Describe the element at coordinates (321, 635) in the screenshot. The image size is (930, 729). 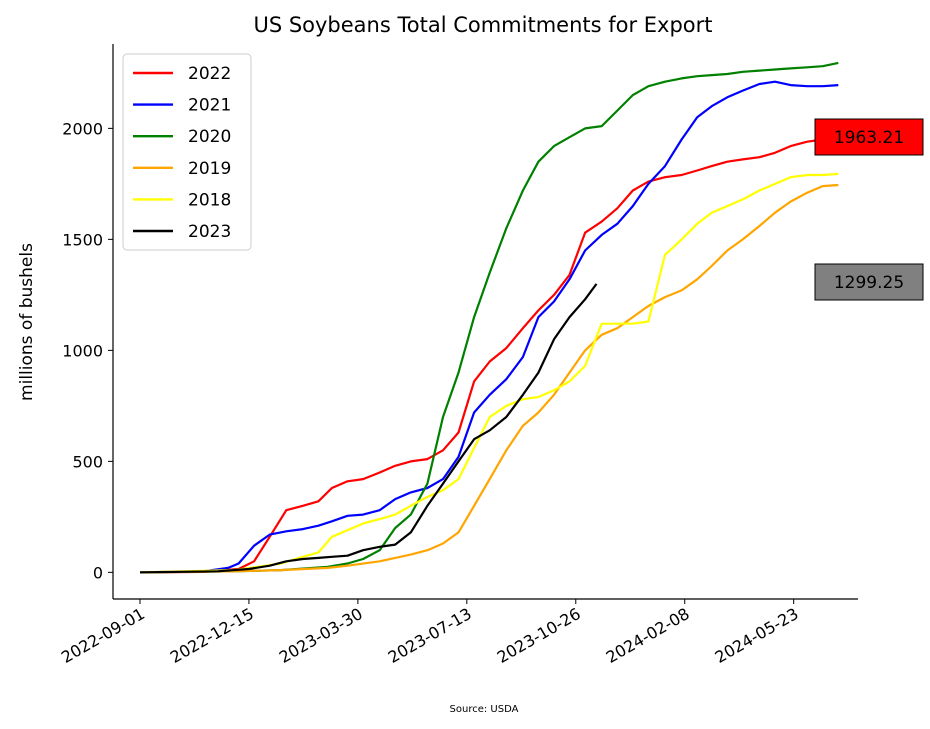
I see `x-tick-label: 2023-03-30` at that location.